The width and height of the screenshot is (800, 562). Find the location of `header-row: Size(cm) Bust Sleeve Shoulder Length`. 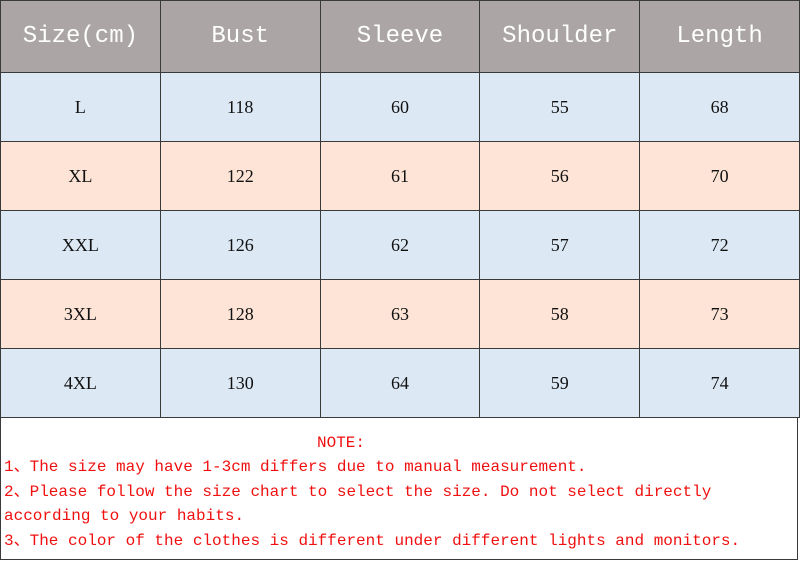

header-row: Size(cm) Bust Sleeve Shoulder Length is located at coordinates (400, 36).